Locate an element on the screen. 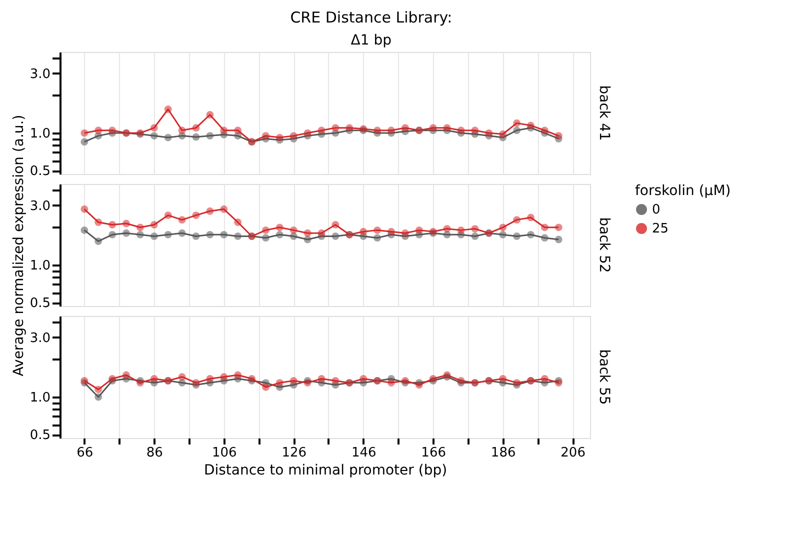 The height and width of the screenshot is (542, 801). text: Δ1 bp is located at coordinates (371, 40).